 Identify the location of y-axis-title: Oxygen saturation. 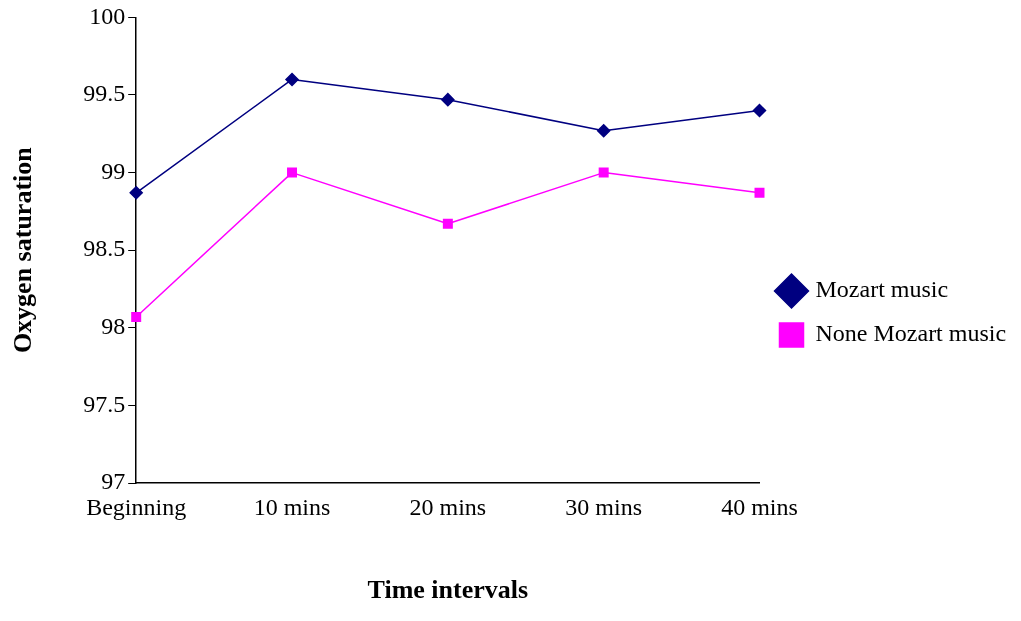
(23, 250).